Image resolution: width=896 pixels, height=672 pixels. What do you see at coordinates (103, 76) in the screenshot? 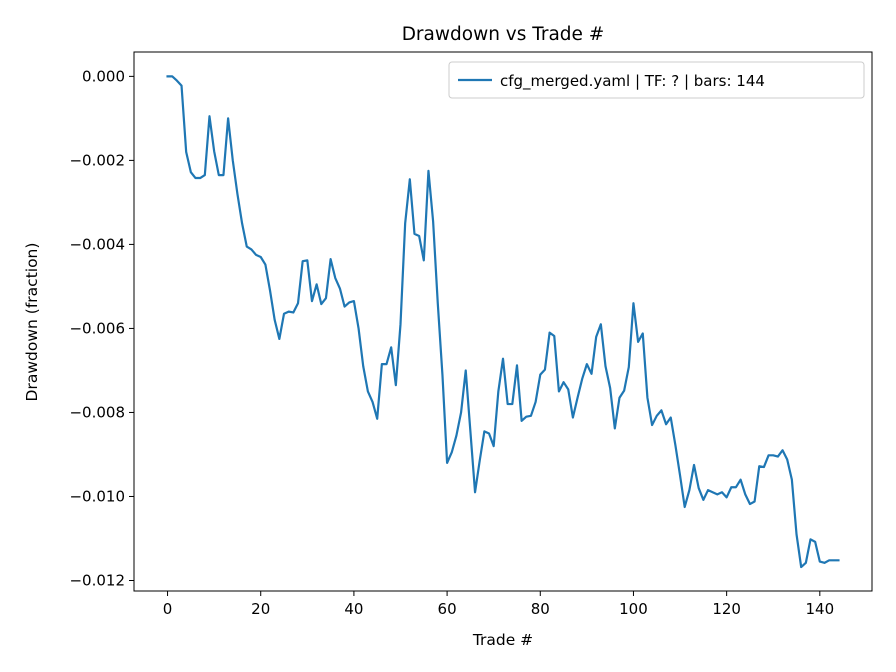
I see `y-tick-label: 0.000` at bounding box center [103, 76].